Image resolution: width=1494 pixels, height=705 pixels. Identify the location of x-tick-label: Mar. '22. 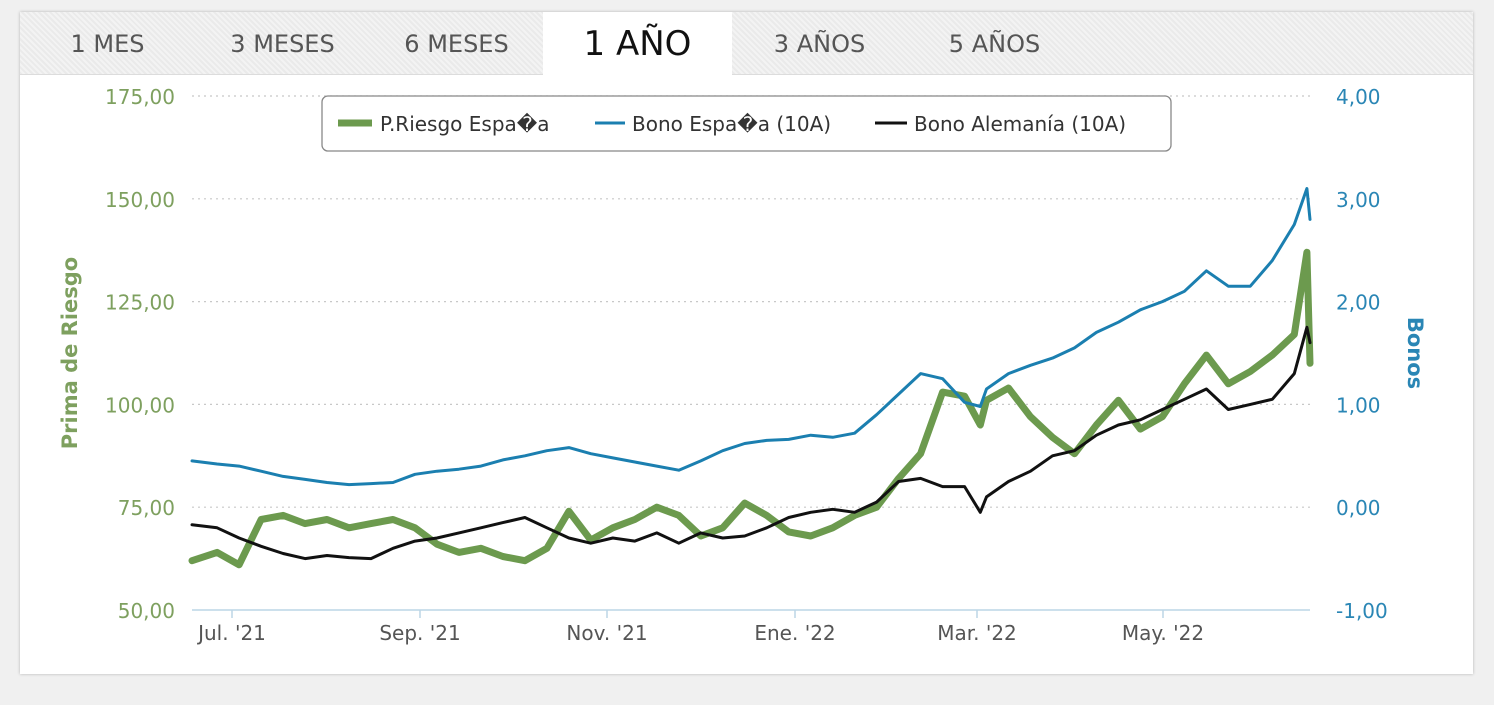
(977, 633).